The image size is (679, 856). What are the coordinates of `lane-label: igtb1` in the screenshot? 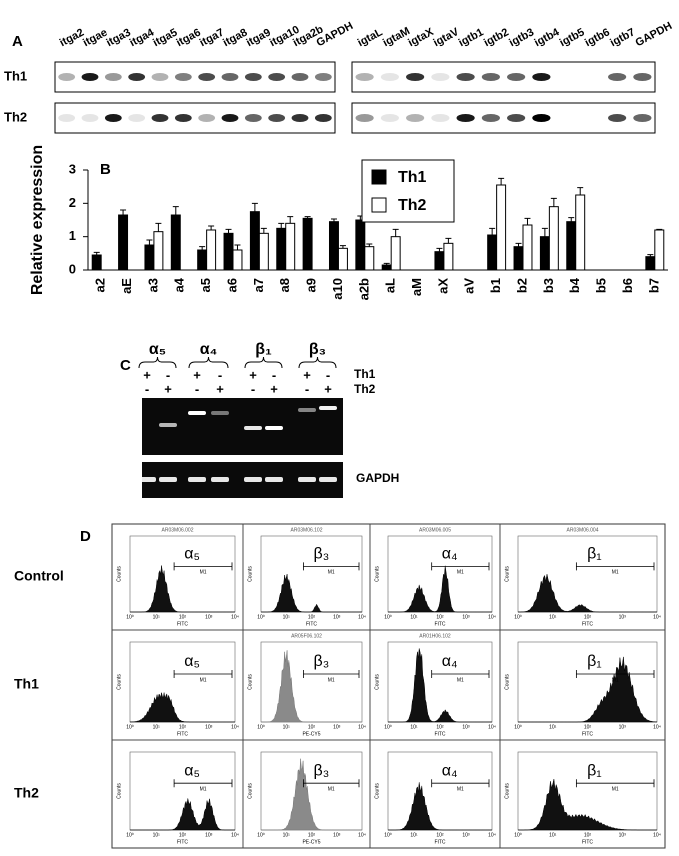 It's located at (471, 37).